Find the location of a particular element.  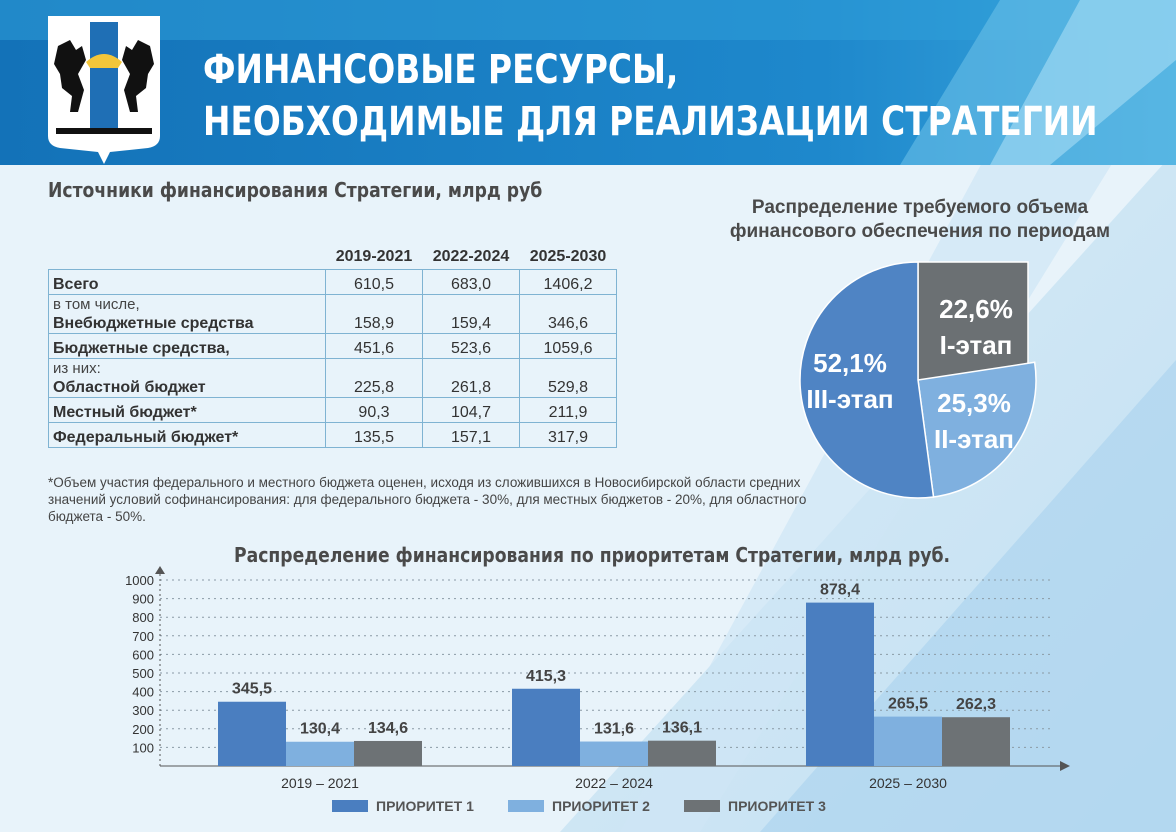

row-label-cell: Местный бюджет* is located at coordinates (187, 410).